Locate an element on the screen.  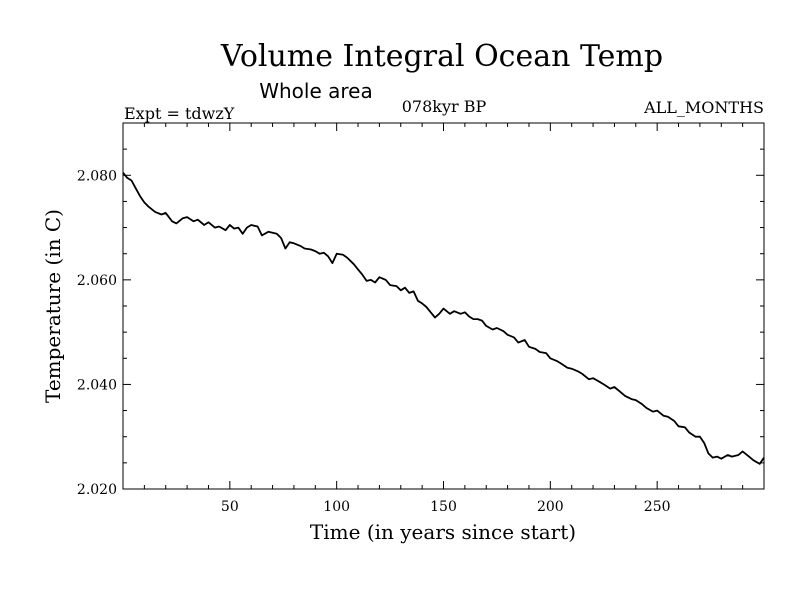
y-tick-label: 2.040 is located at coordinates (97, 385).